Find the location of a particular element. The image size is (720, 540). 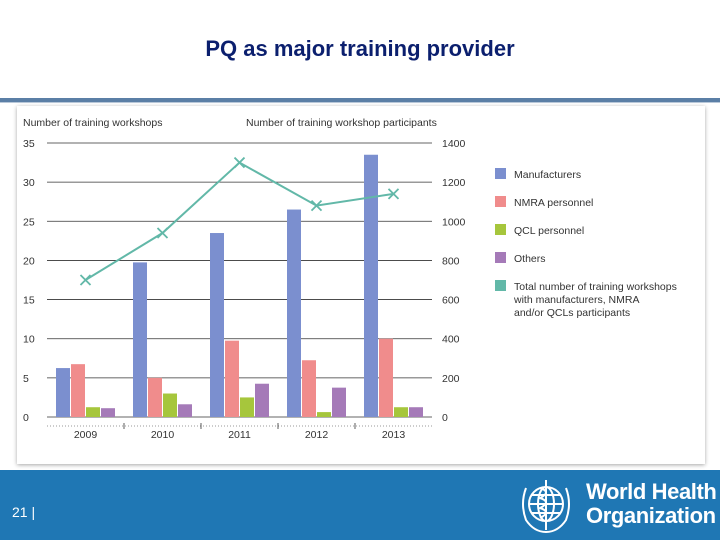

bar-manufacturers-2012 is located at coordinates (294, 313).